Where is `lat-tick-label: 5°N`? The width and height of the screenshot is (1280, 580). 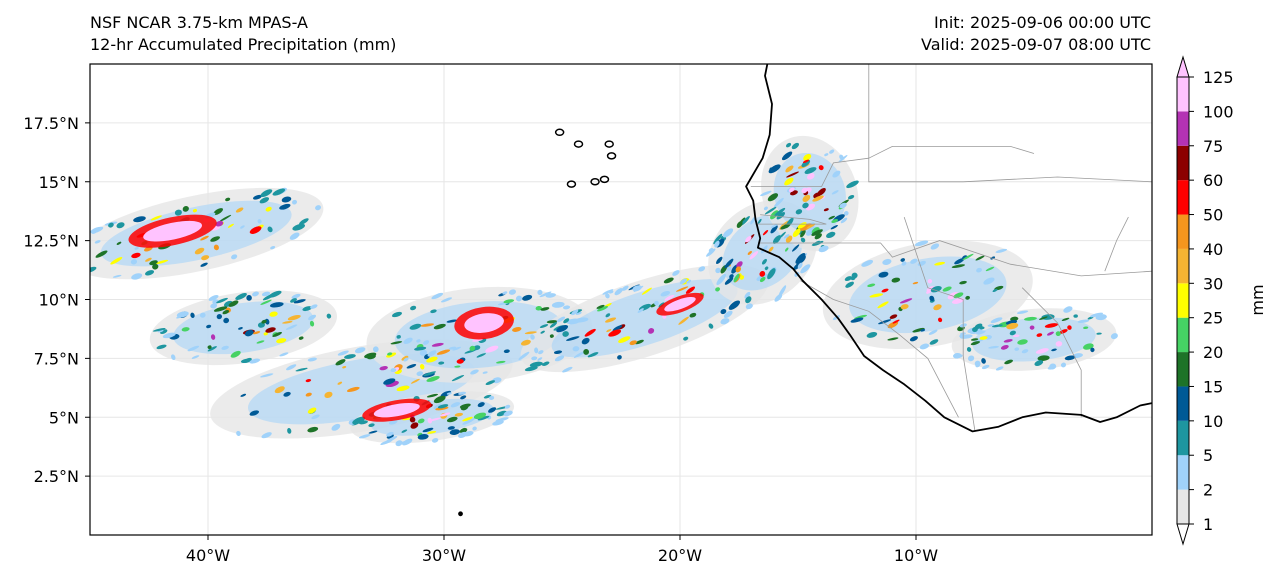 lat-tick-label: 5°N is located at coordinates (64, 417).